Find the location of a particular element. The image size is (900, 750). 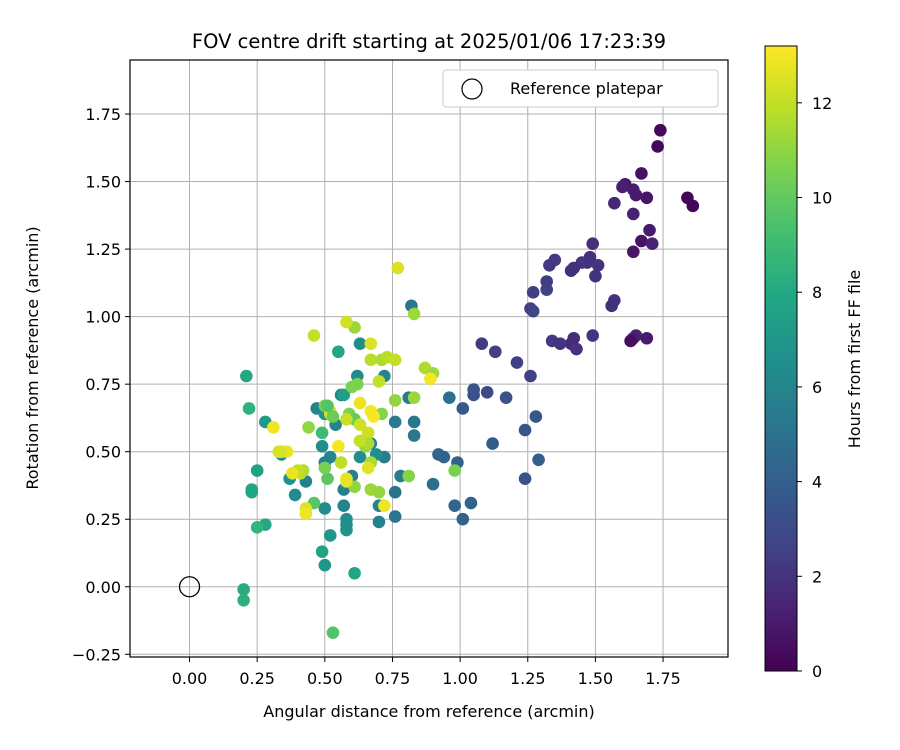

y-tick-label: 0.25 is located at coordinates (103, 519).